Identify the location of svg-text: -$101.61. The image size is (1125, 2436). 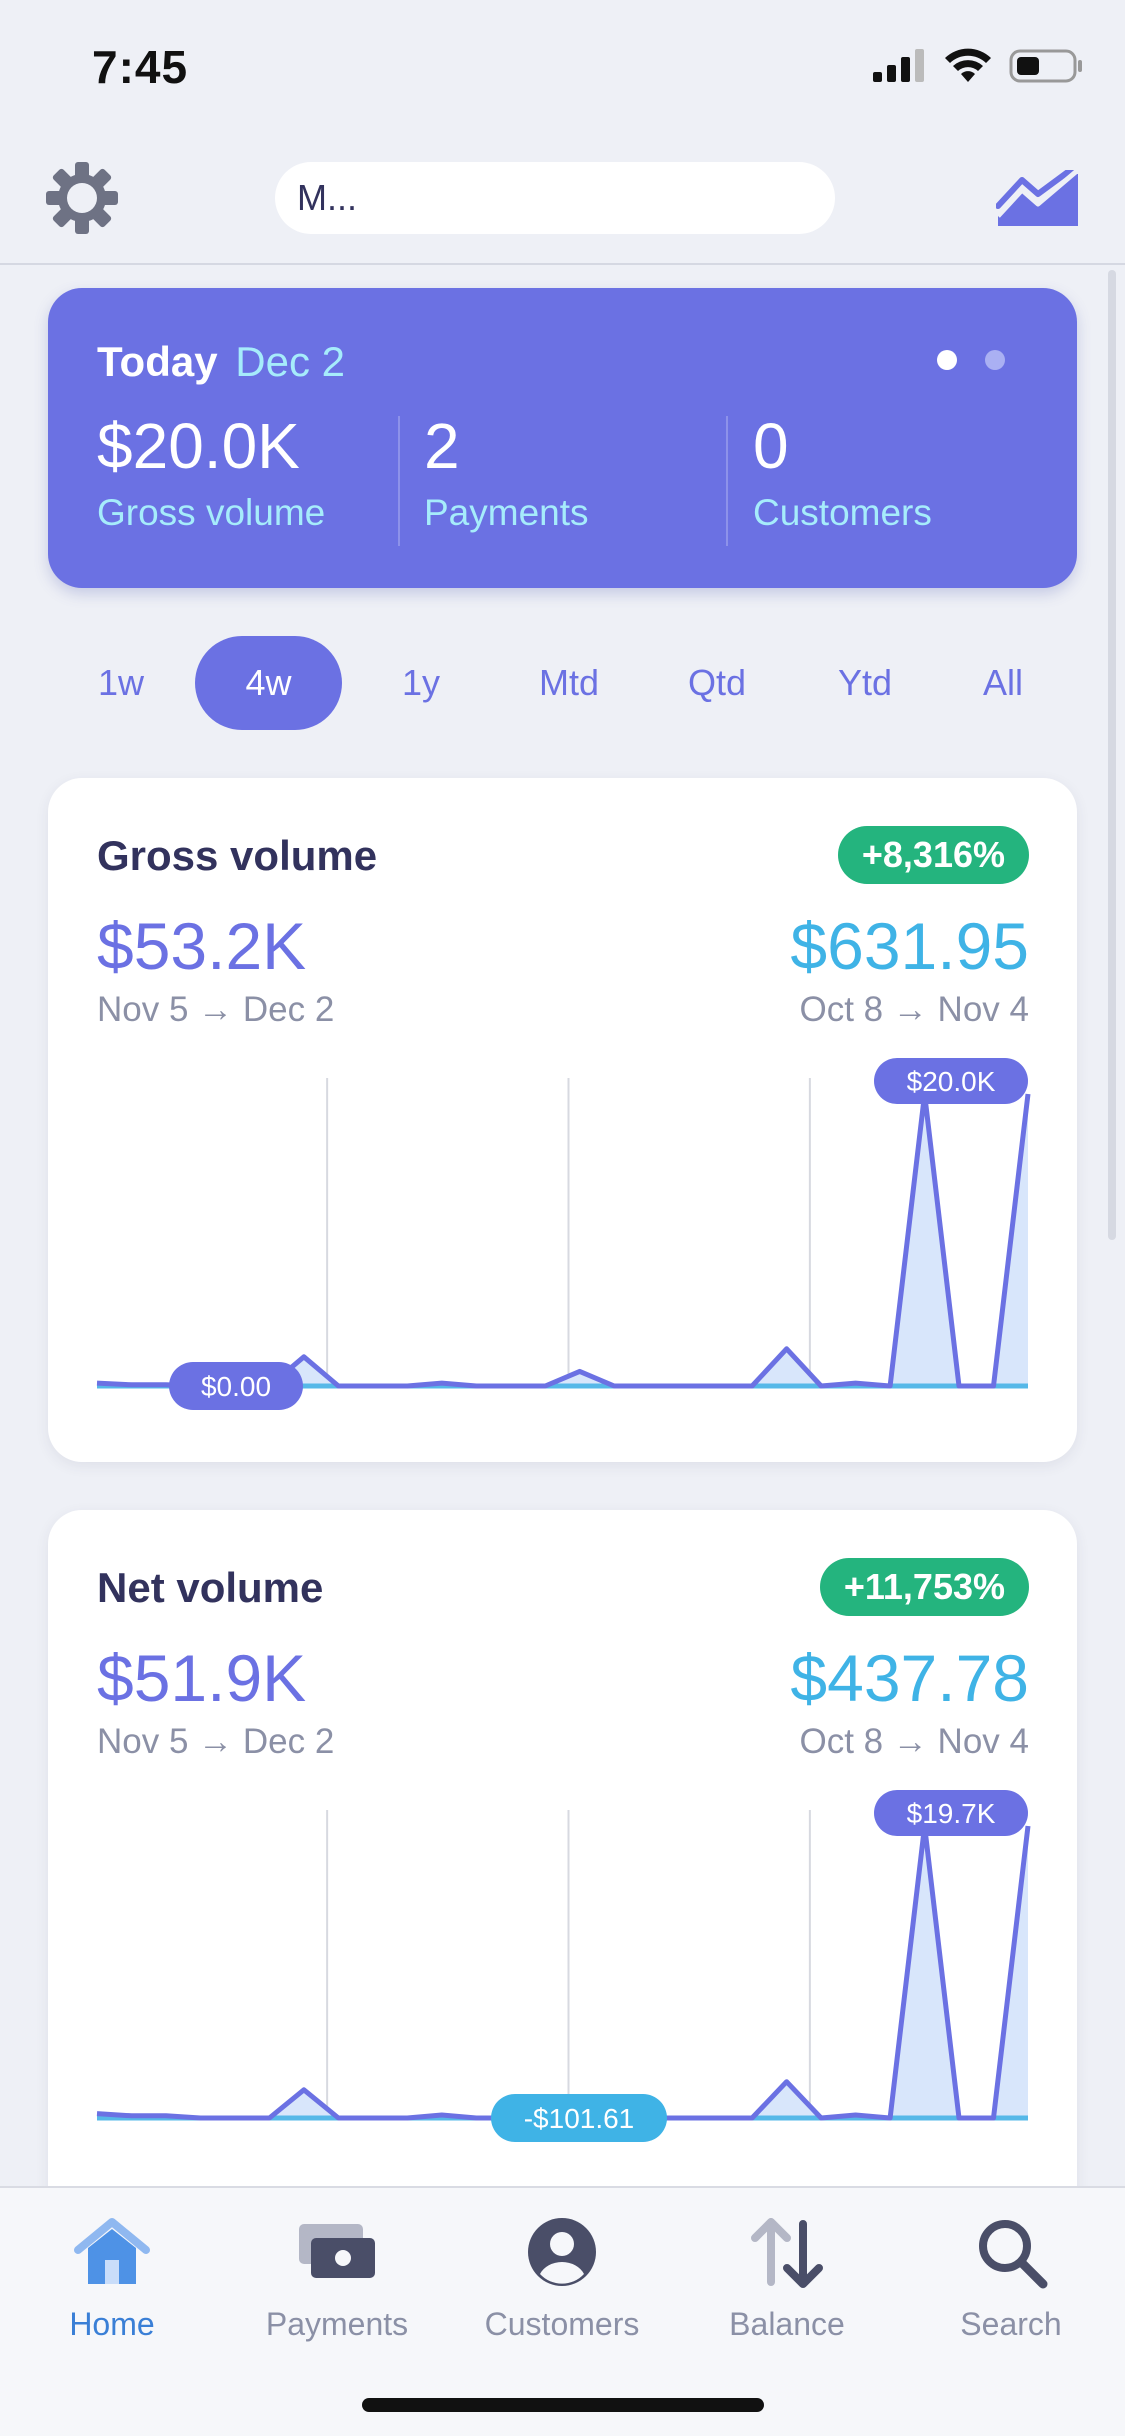
(579, 2118).